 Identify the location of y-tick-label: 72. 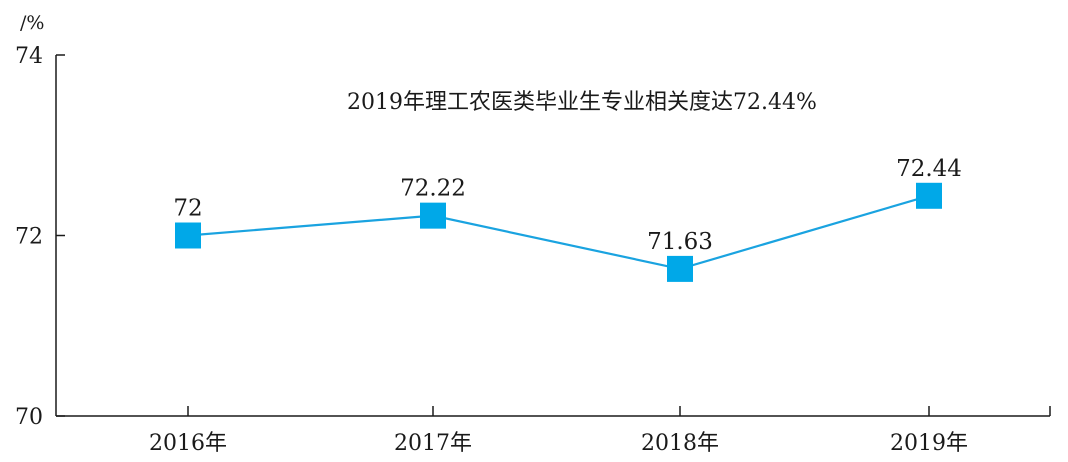
(29, 237).